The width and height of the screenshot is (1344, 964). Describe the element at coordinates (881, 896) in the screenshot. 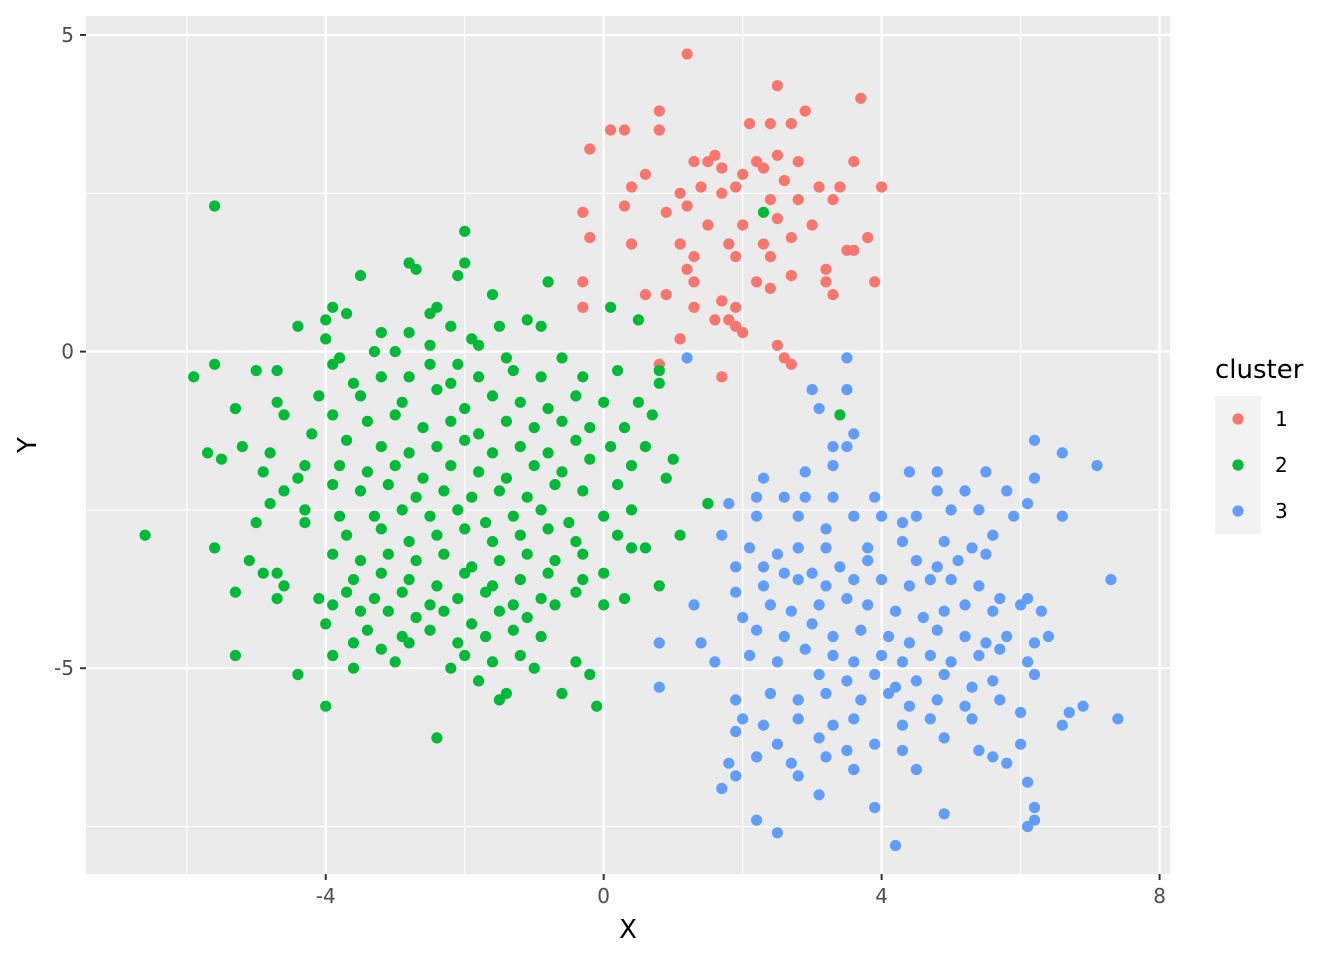

I see `x-tick-label: 4` at that location.